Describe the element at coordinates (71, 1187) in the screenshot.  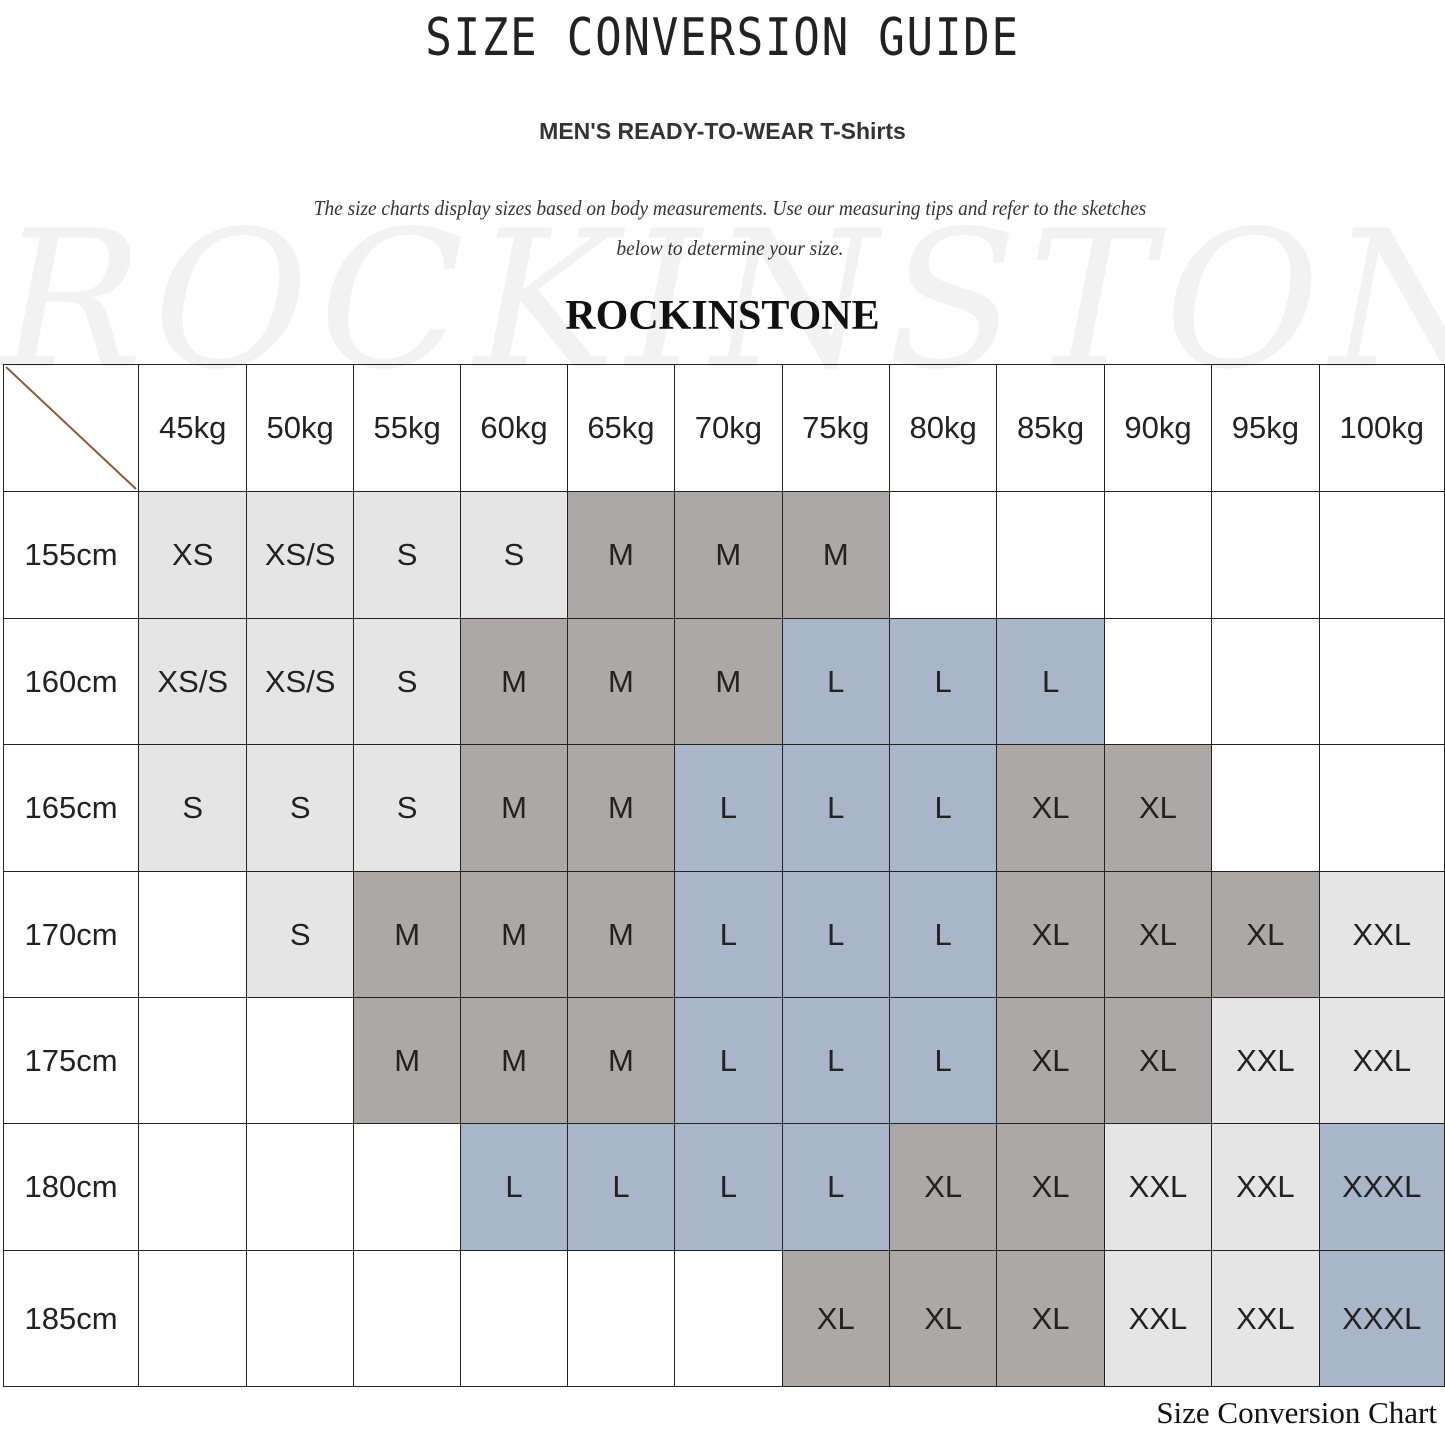
I see `height-header: 180cm` at that location.